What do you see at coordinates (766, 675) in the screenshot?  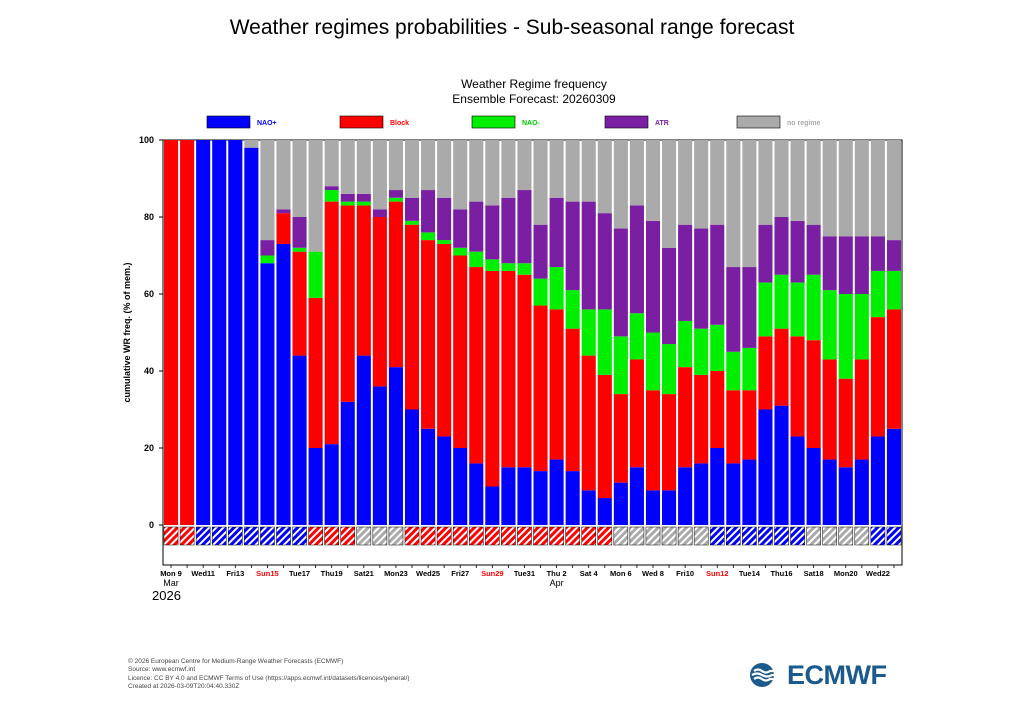 I see `ecmwf-logo-icon` at bounding box center [766, 675].